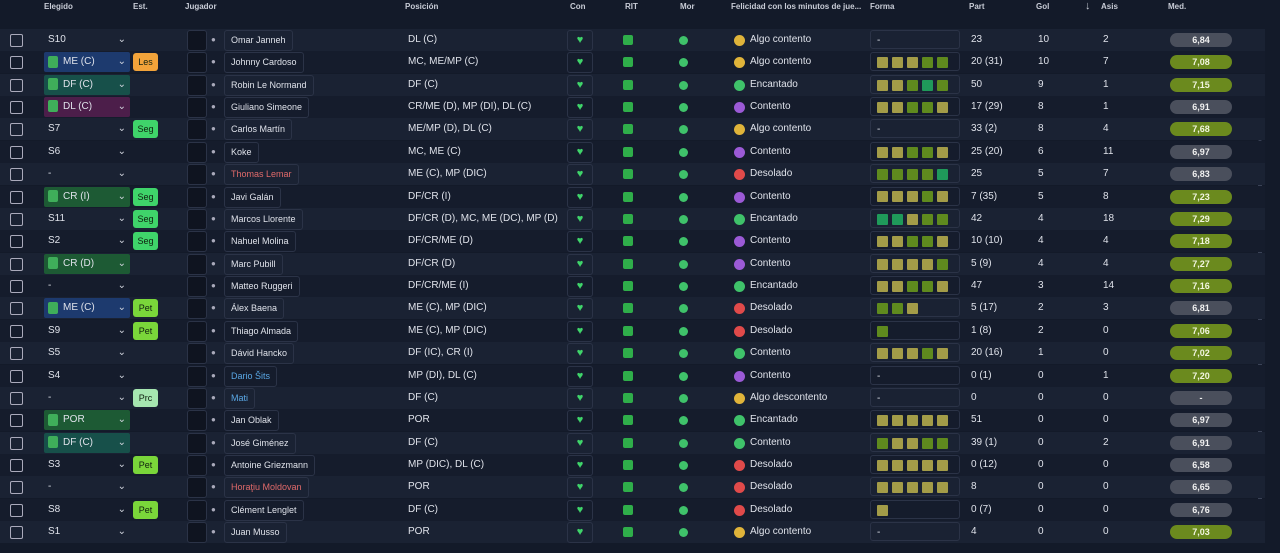  Describe the element at coordinates (87, 152) in the screenshot. I see `selection-dropdown: S6 ⌄` at that location.